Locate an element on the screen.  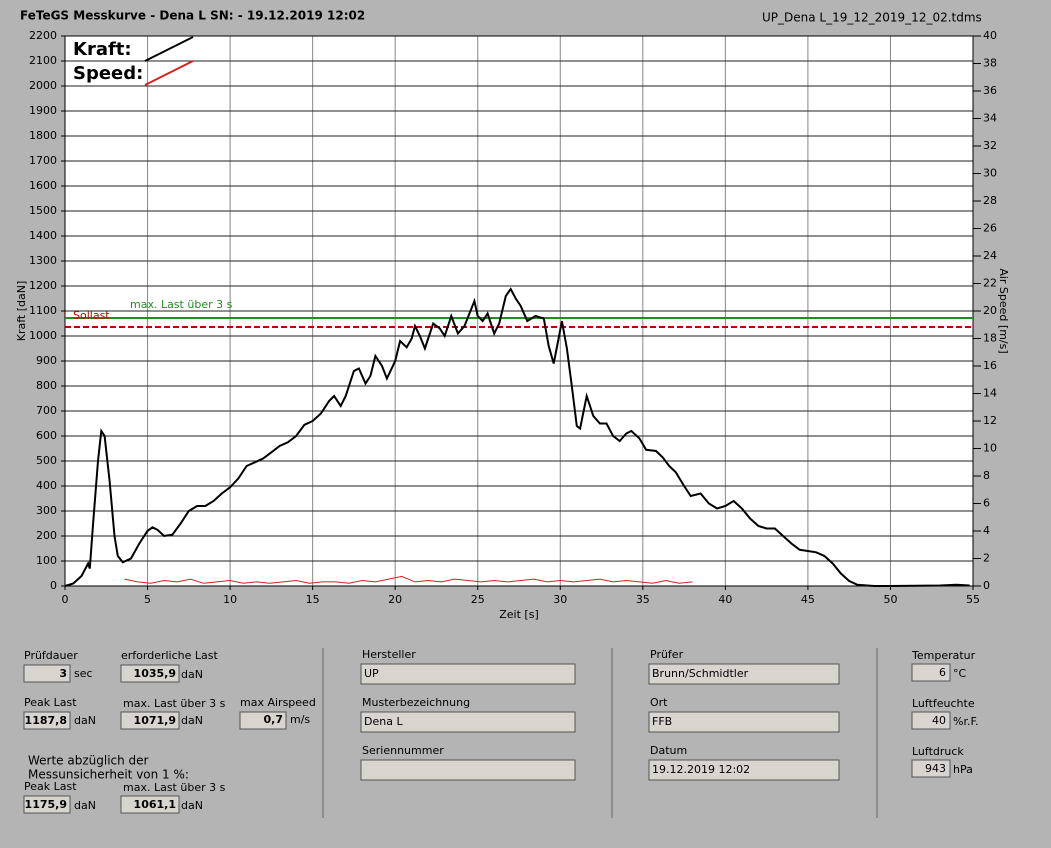
label: Temperatur is located at coordinates (943, 655).